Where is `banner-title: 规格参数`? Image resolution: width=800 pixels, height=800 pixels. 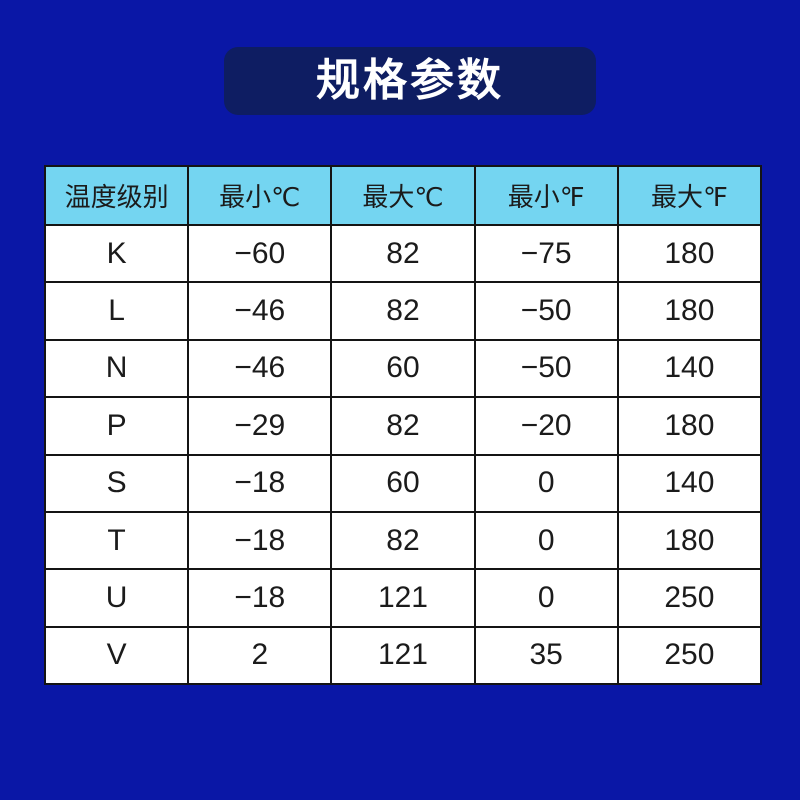
banner-title: 规格参数 is located at coordinates (410, 80).